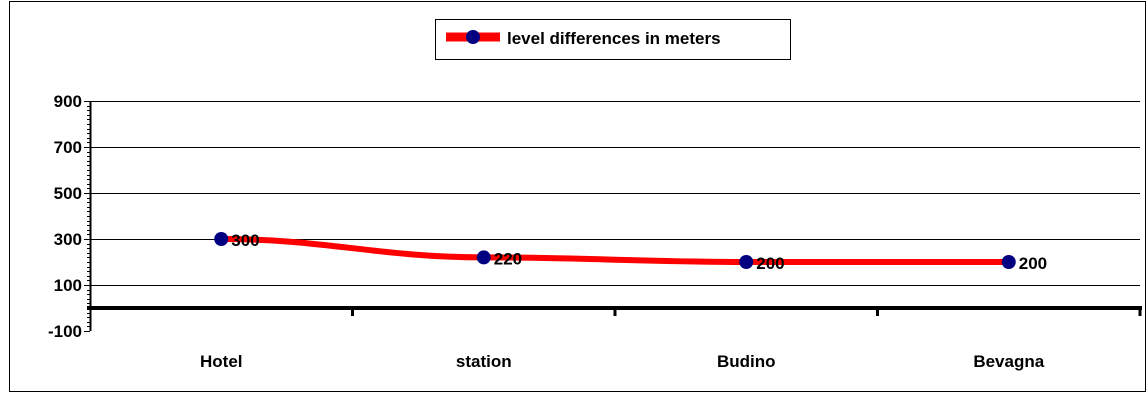  What do you see at coordinates (221, 361) in the screenshot?
I see `x-tick-label: Hotel` at bounding box center [221, 361].